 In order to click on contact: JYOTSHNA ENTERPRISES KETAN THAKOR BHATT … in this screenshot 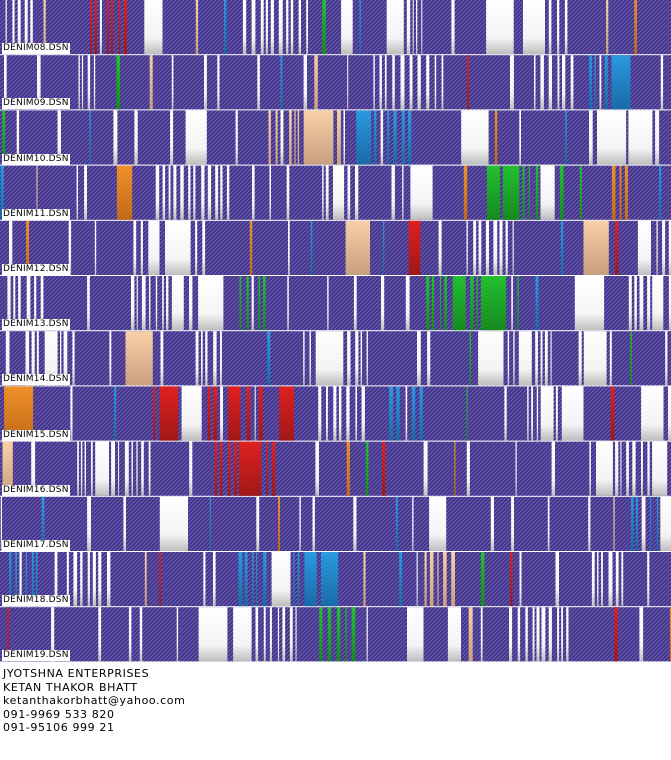, I will do `click(94, 701)`.